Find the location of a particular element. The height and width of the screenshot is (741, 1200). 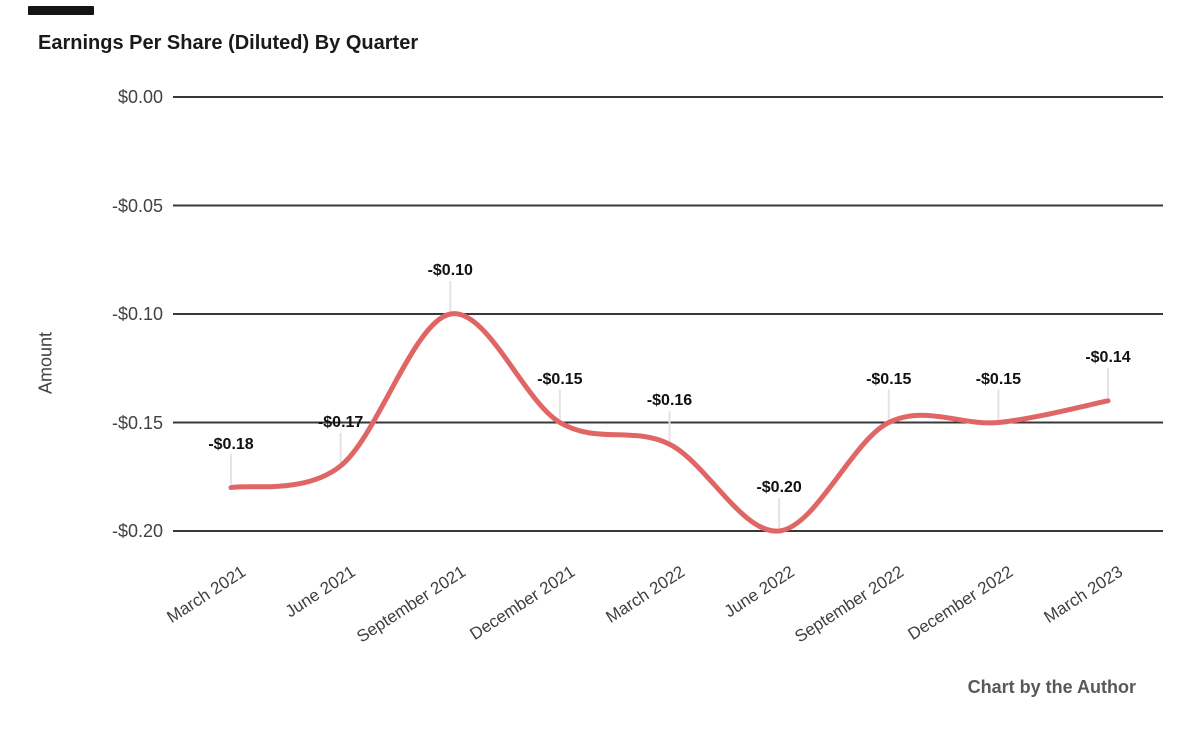

attribution: Chart by the Author is located at coordinates (1051, 687).